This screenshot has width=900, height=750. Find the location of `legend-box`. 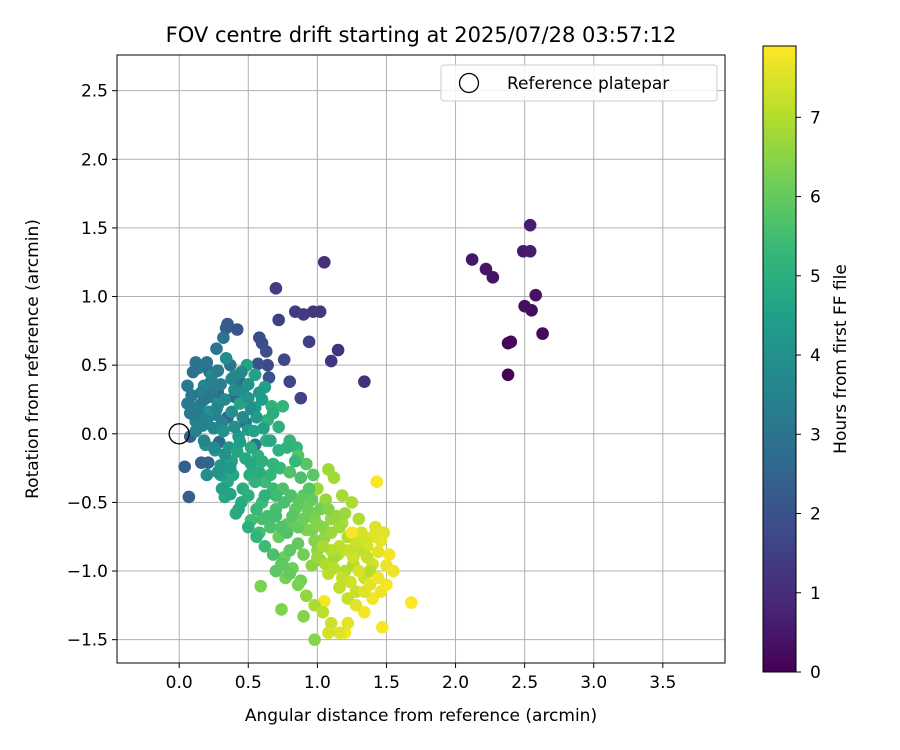

legend-box is located at coordinates (579, 83).